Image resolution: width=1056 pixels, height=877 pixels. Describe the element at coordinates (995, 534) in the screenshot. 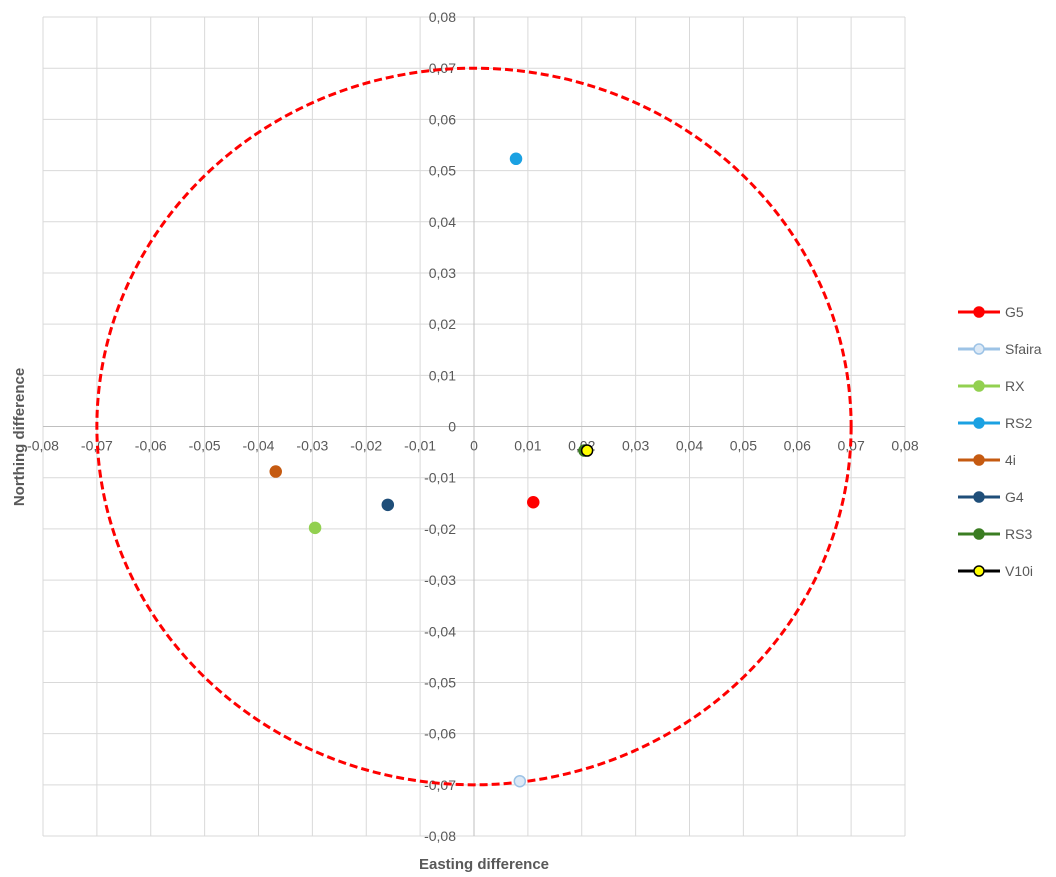

I see `legend-item-rs3: RS3` at that location.